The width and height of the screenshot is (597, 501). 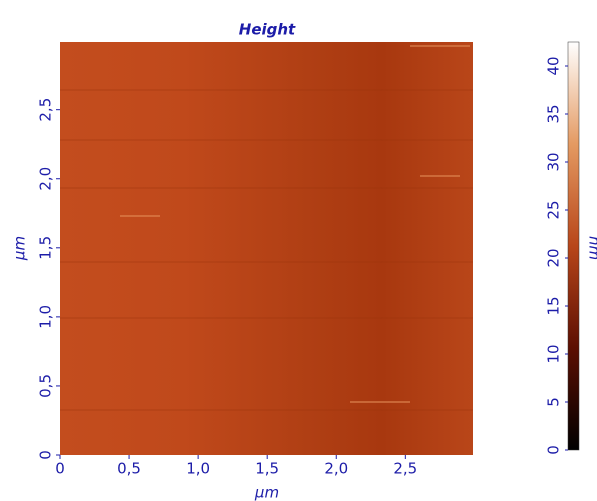 What do you see at coordinates (46, 179) in the screenshot?
I see `y-tick-label: 2,0` at bounding box center [46, 179].